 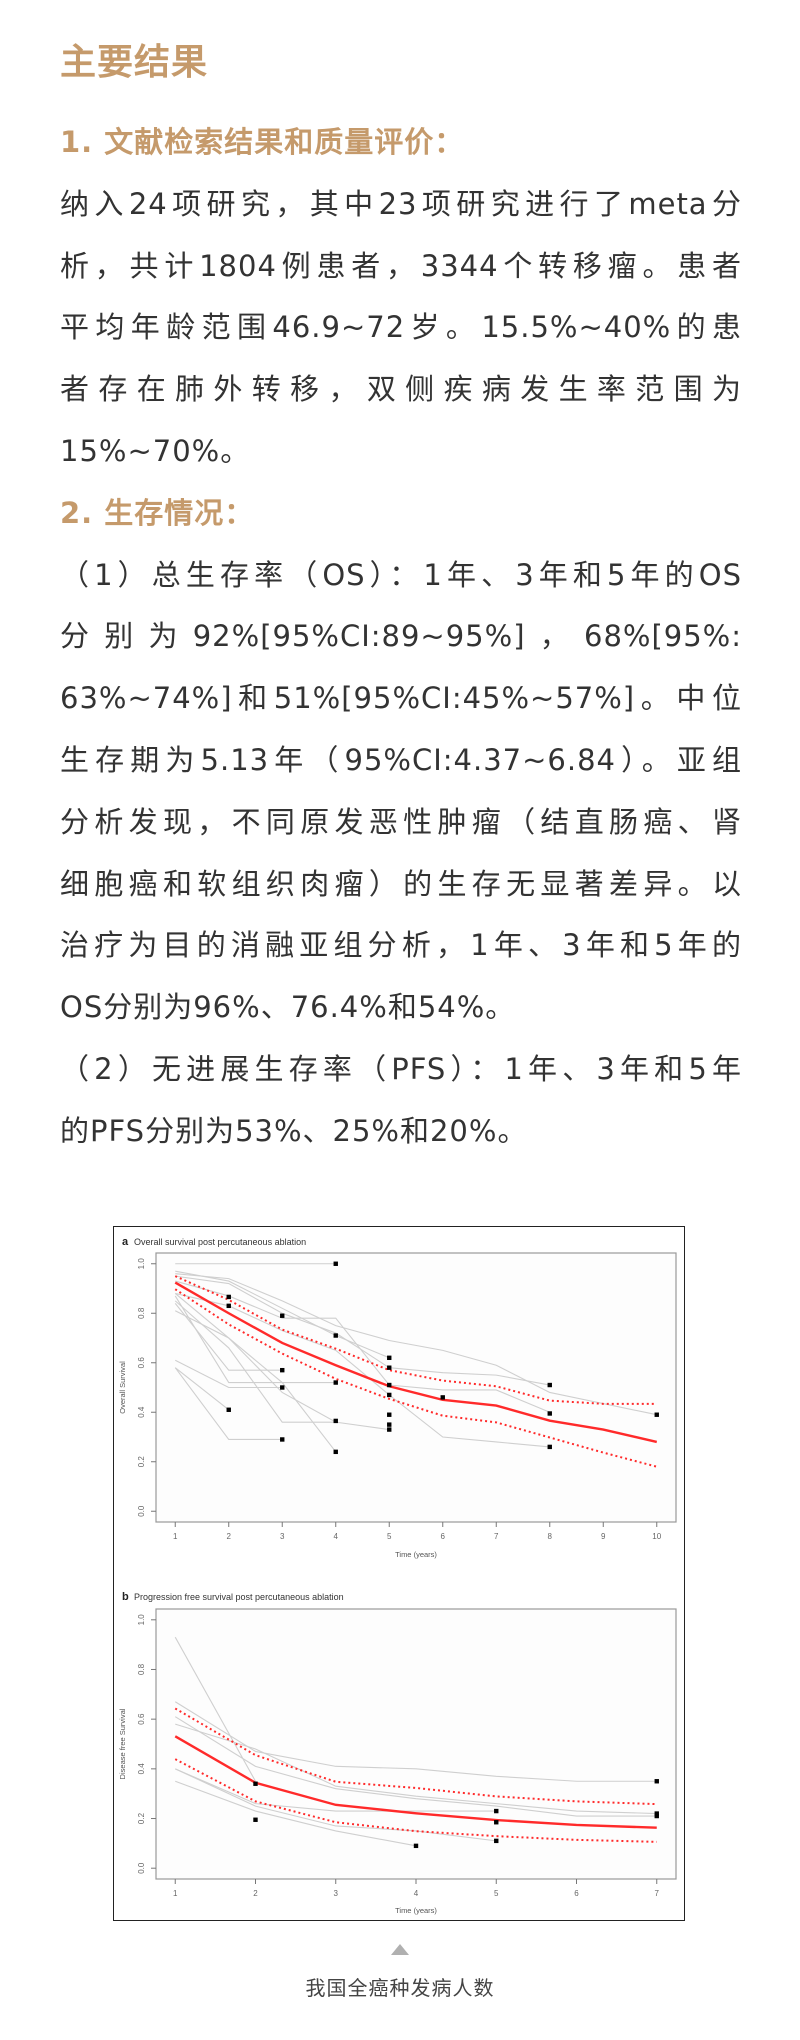 I want to click on body-text-line: 平均年龄范围46.9~72岁。15.5%~40%的患, so click(x=401, y=327).